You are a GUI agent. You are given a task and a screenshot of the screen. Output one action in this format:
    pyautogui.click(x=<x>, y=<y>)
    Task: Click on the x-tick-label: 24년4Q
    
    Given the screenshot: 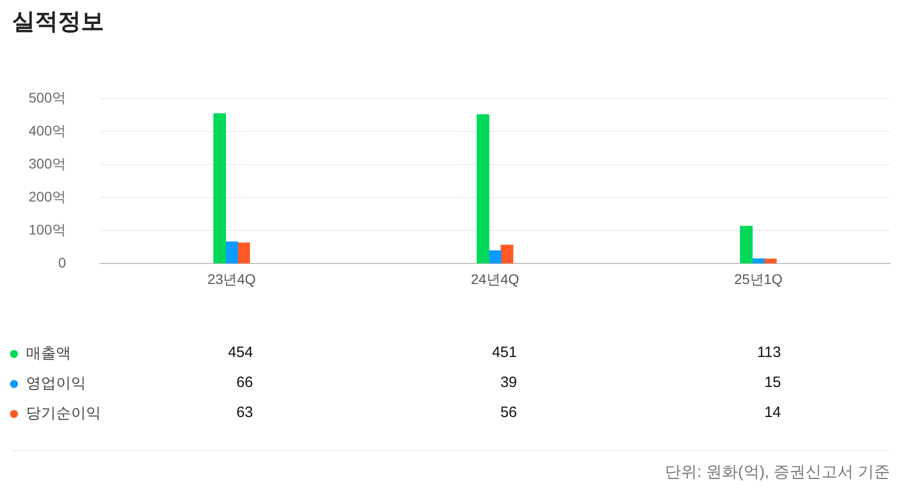 What is the action you would take?
    pyautogui.click(x=495, y=278)
    